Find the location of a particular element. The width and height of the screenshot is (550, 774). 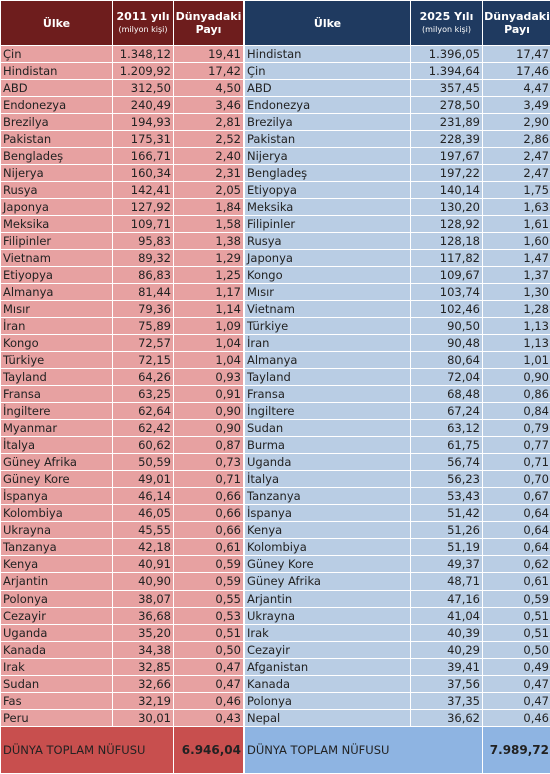

share: 0,49 is located at coordinates (516, 666).